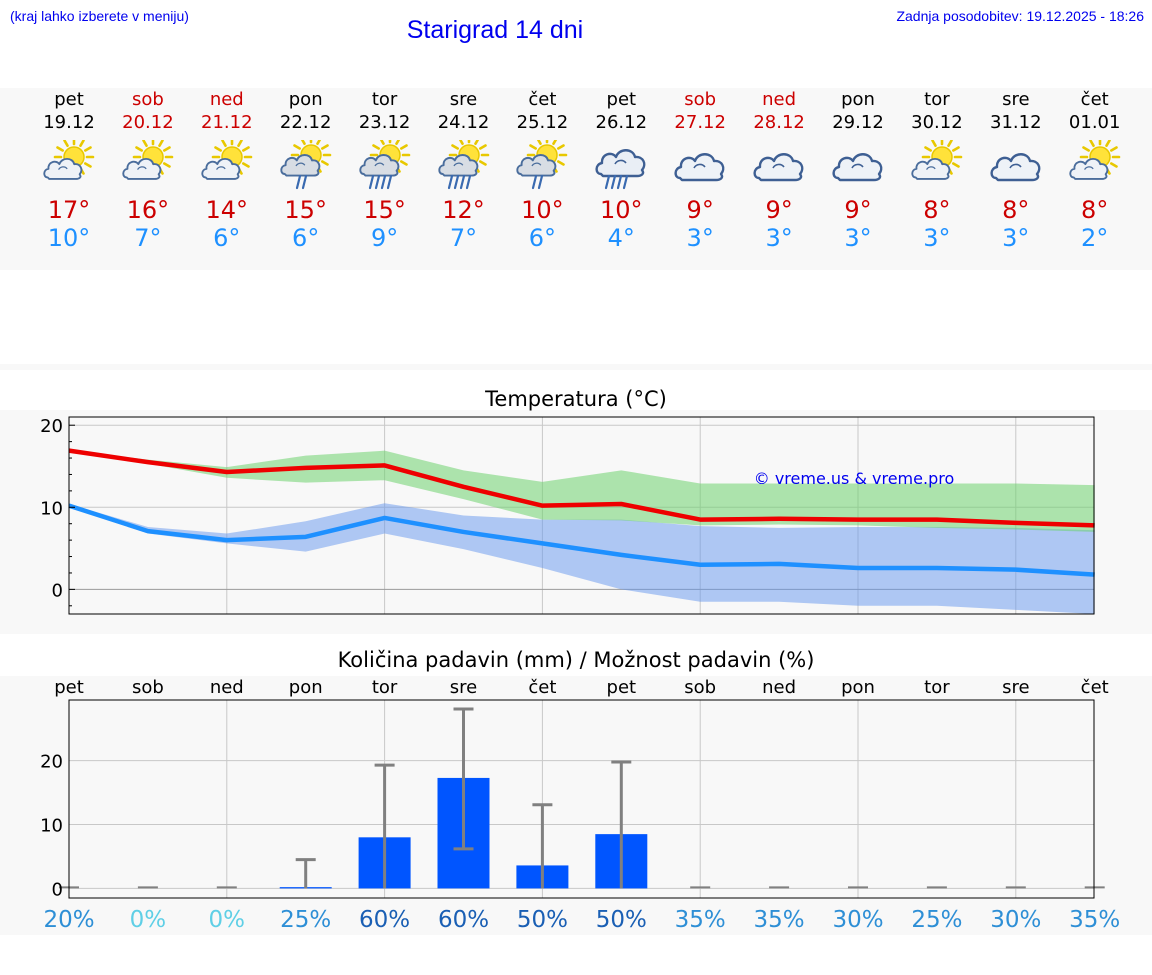  I want to click on cloud-rain-icon, so click(620, 169).